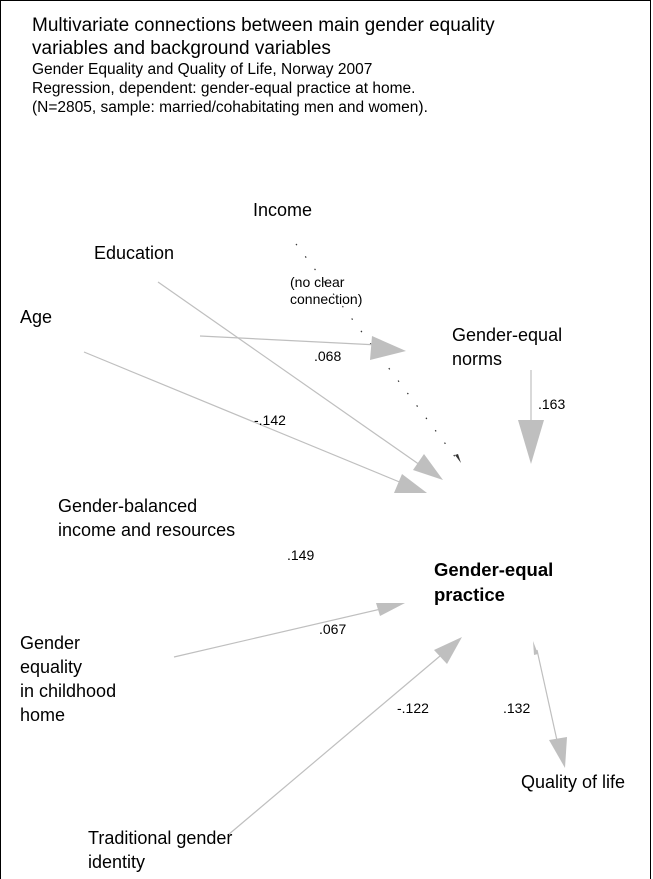 The image size is (653, 879). What do you see at coordinates (413, 708) in the screenshot?
I see `coef-traditional: -.122` at bounding box center [413, 708].